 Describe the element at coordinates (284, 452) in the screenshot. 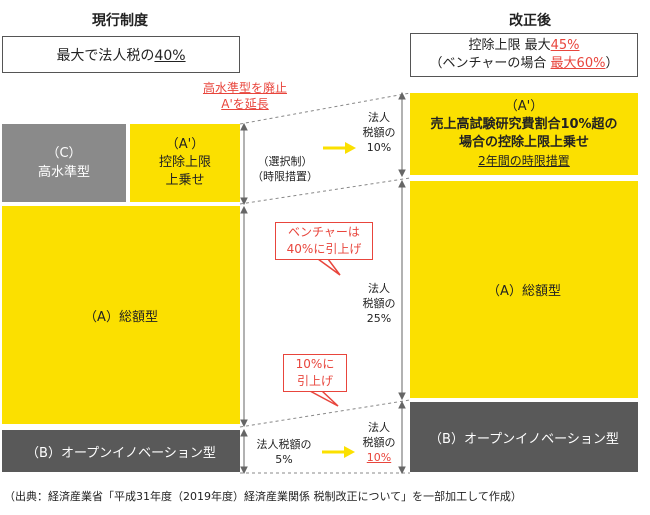

I see `tax-5: 法人税額の 5%` at that location.